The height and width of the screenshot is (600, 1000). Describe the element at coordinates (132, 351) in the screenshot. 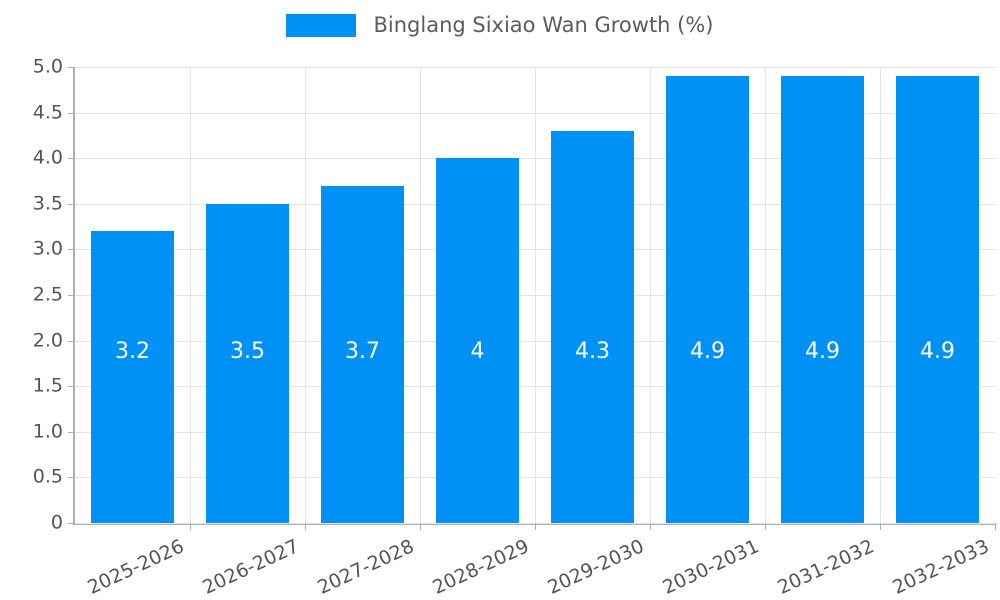

I see `bar-value-label: 3.2` at that location.